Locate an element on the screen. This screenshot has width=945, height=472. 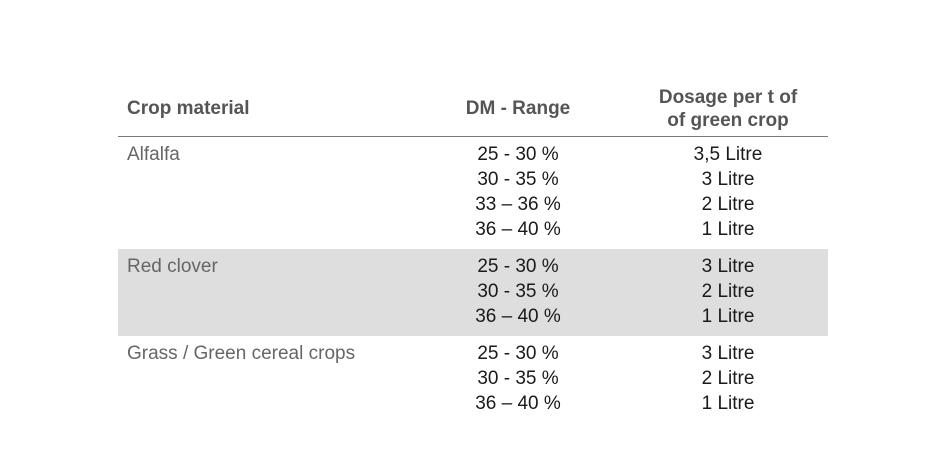
header-dosage-line1: Dosage per t of is located at coordinates (728, 97).